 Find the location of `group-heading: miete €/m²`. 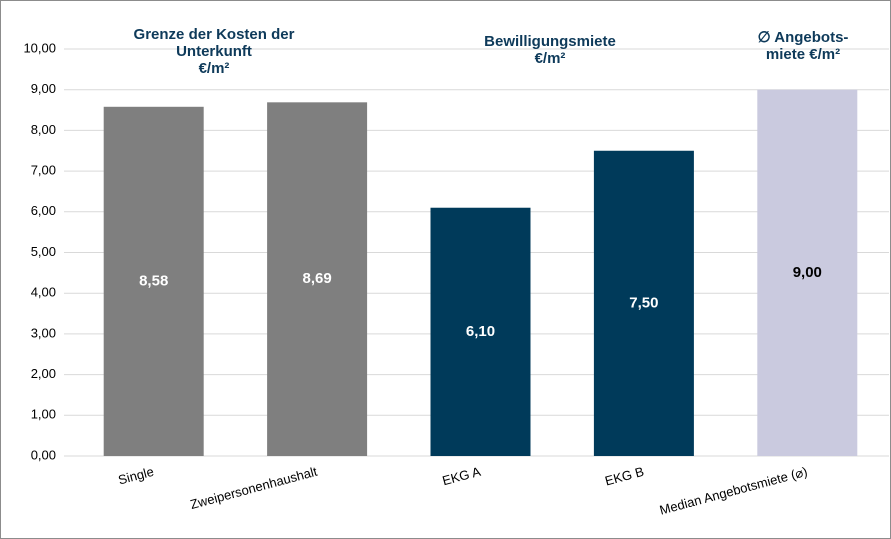

group-heading: miete €/m² is located at coordinates (803, 54).